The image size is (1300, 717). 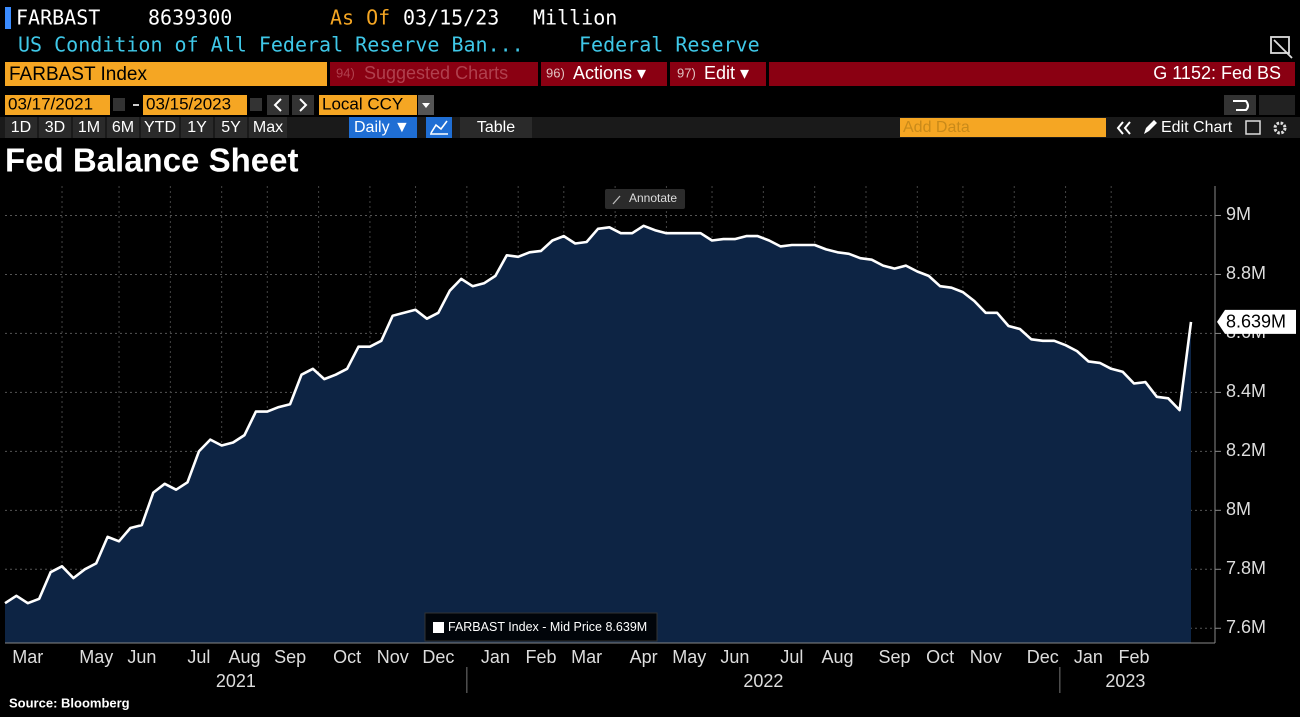 I want to click on edit: Edit ▾, so click(x=726, y=73).